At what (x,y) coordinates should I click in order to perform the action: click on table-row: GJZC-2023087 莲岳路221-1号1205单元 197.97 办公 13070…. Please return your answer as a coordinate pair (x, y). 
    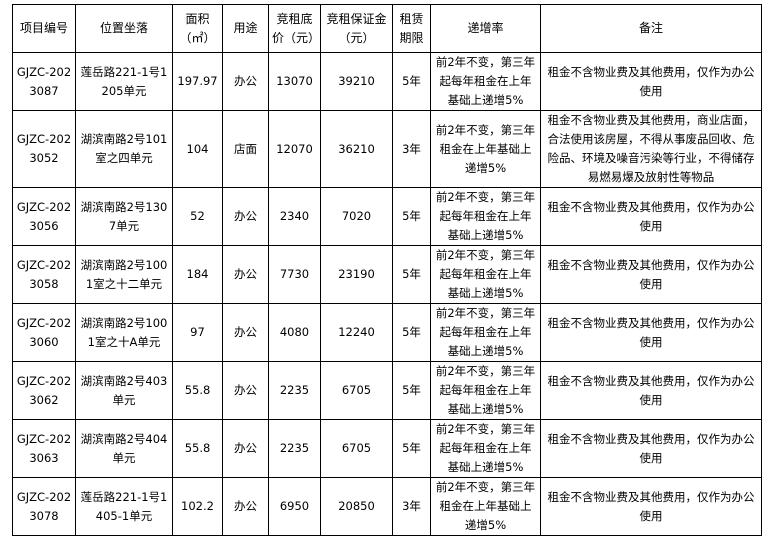
    Looking at the image, I should click on (387, 81).